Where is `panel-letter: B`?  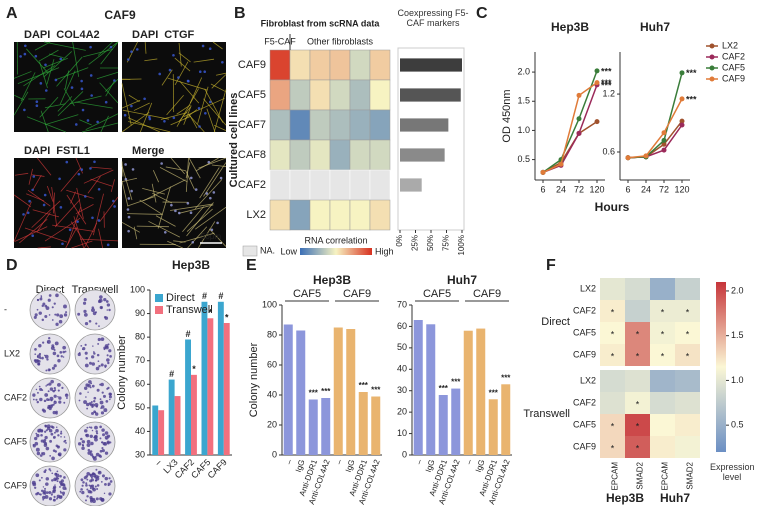
panel-letter: B is located at coordinates (240, 13).